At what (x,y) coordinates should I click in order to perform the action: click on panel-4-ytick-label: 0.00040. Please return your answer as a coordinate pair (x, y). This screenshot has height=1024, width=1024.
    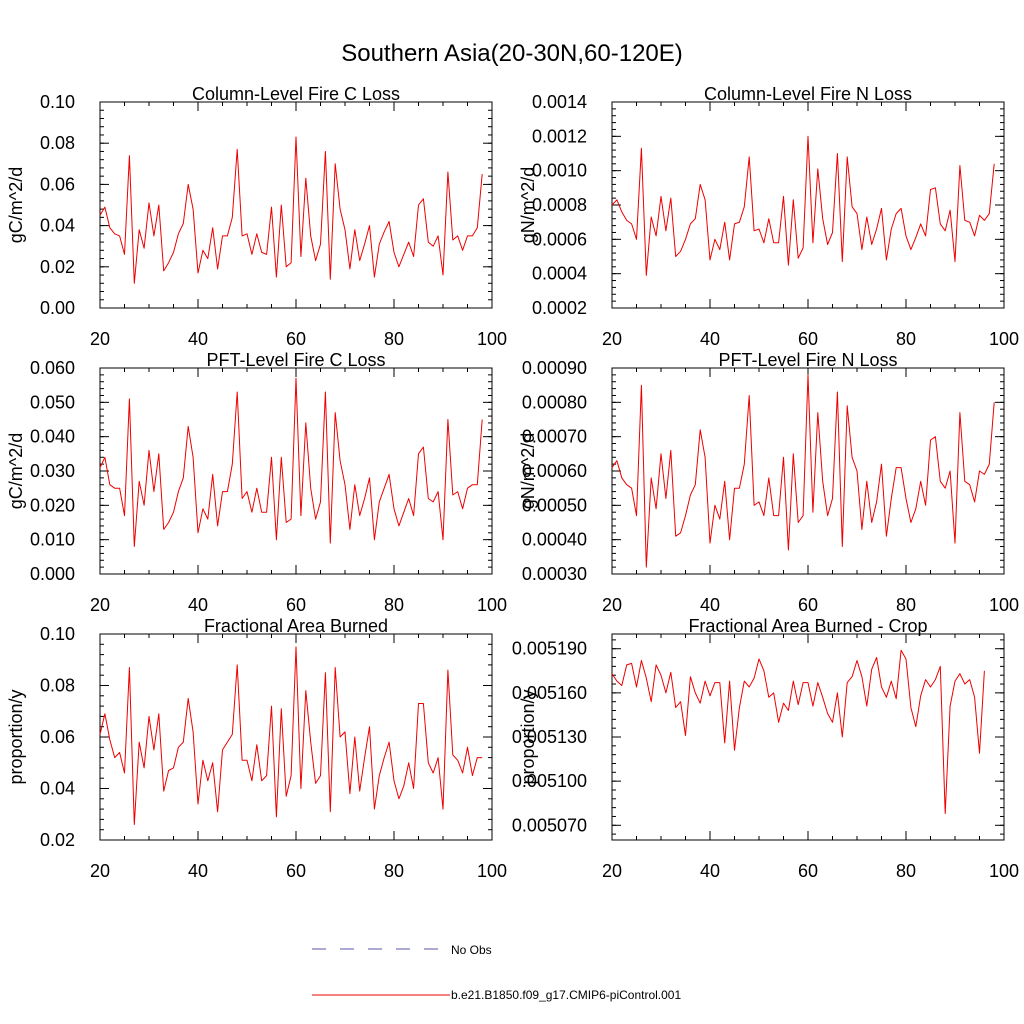
    Looking at the image, I should click on (554, 540).